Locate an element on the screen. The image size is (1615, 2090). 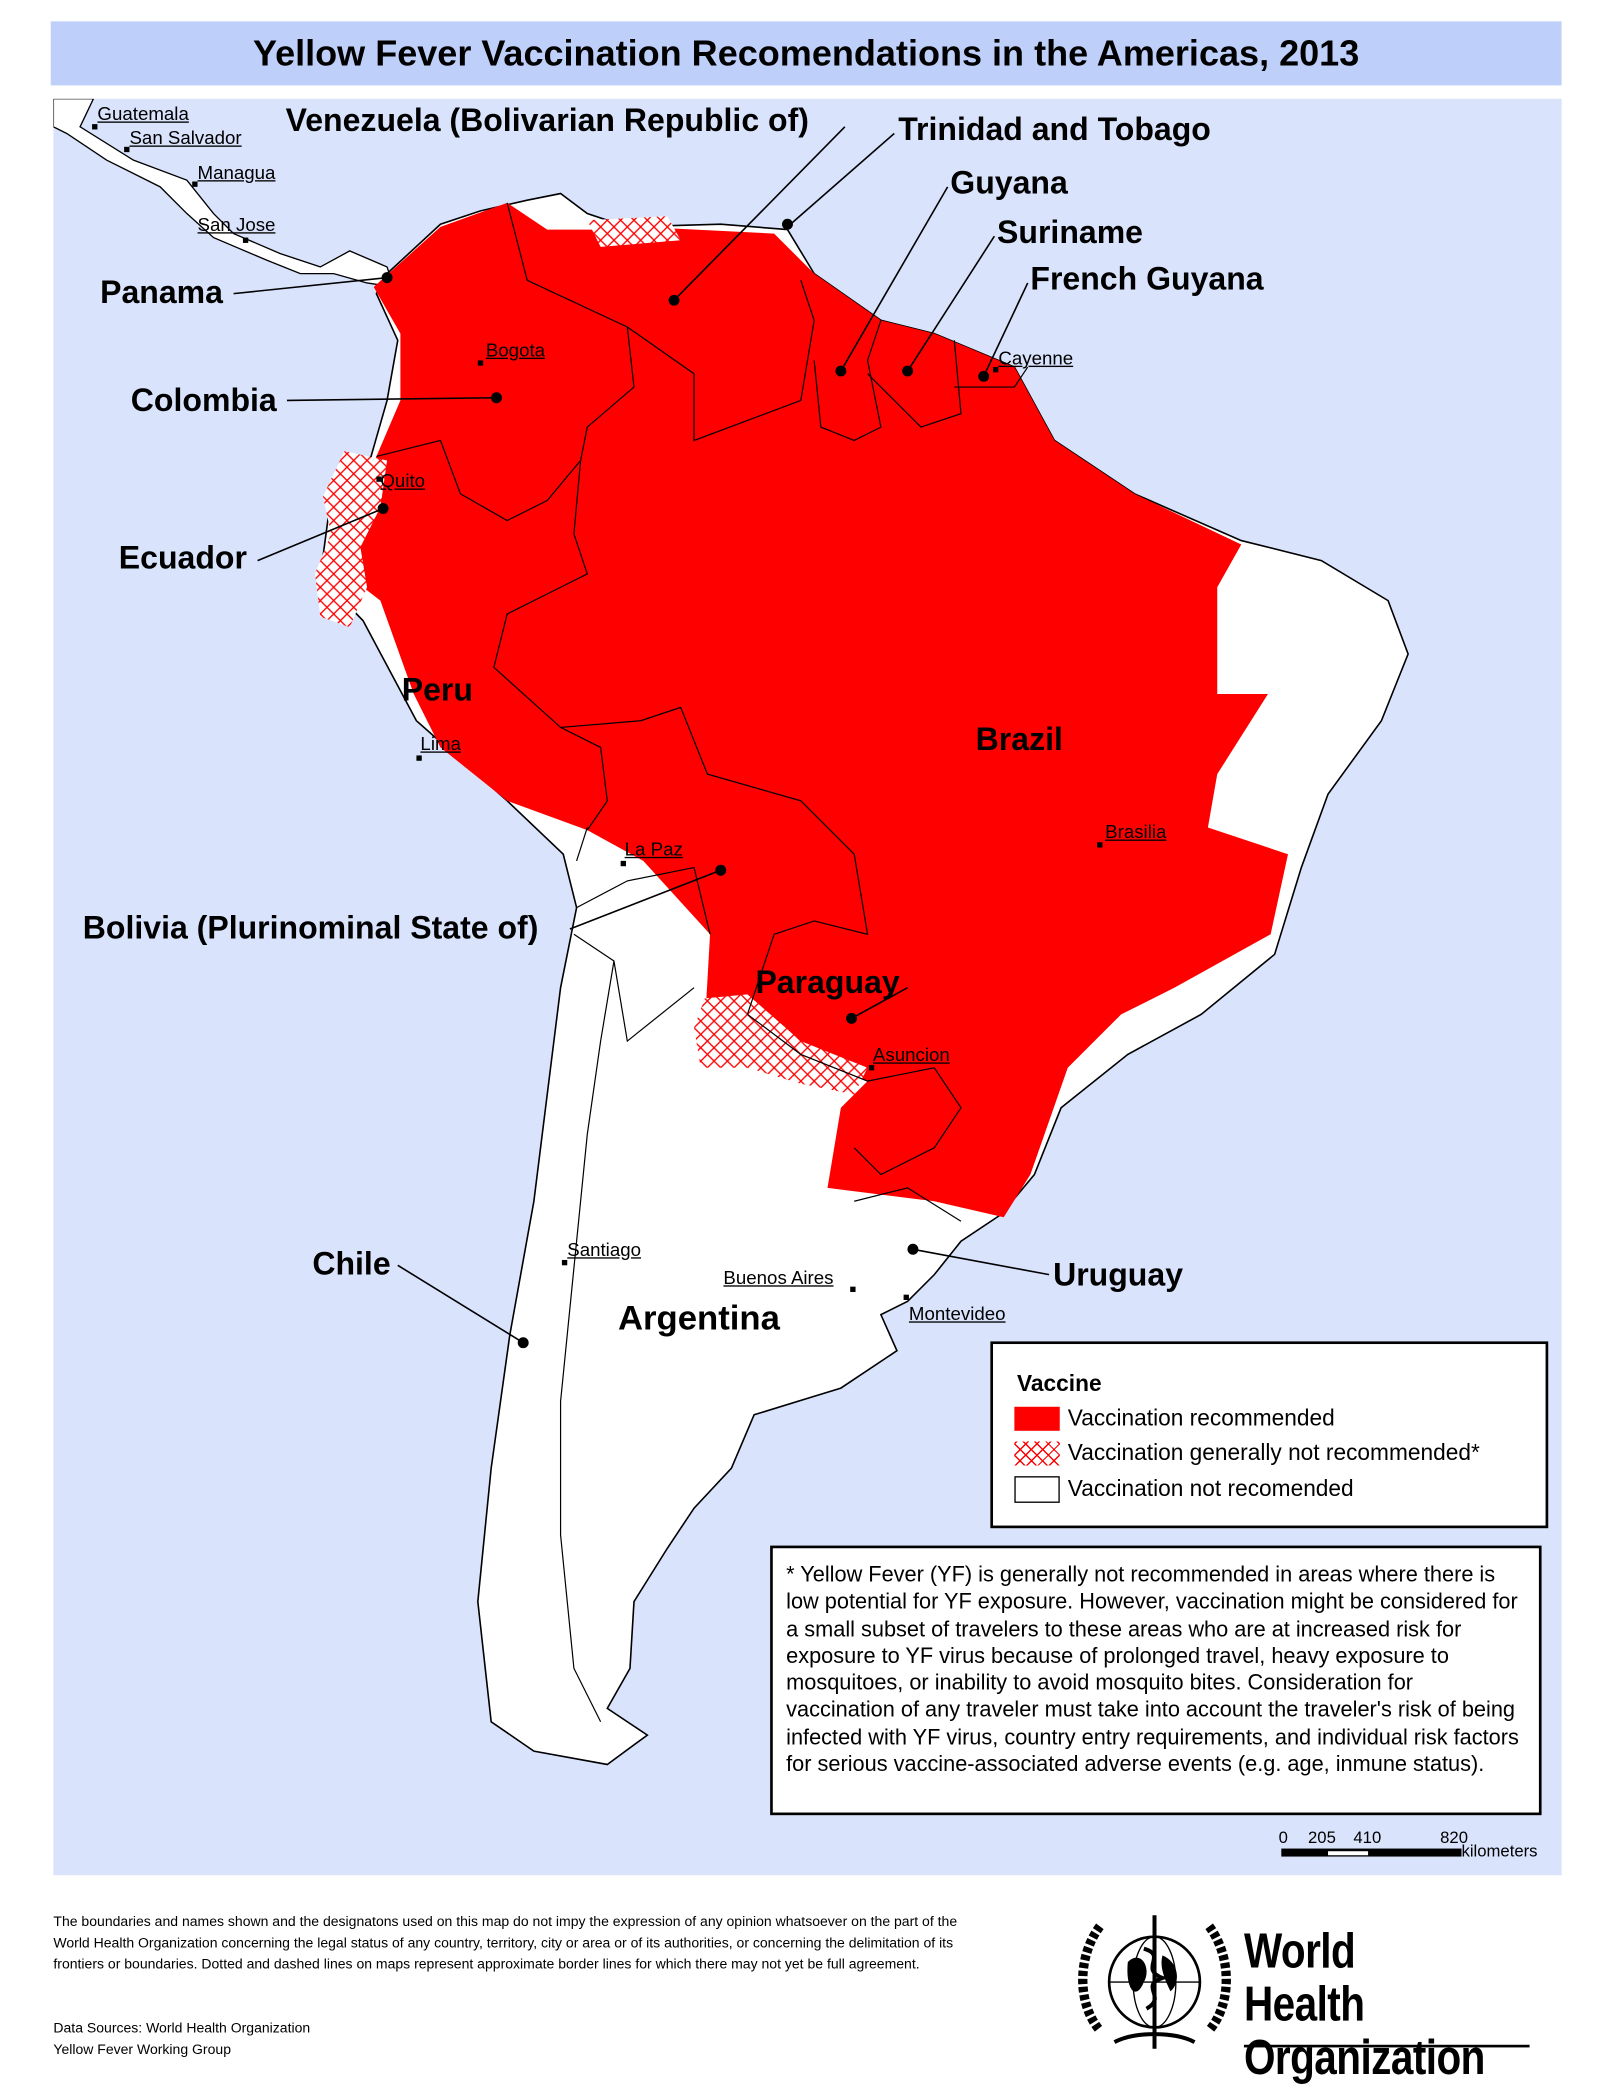
scale-tick: 410 is located at coordinates (1367, 1838).